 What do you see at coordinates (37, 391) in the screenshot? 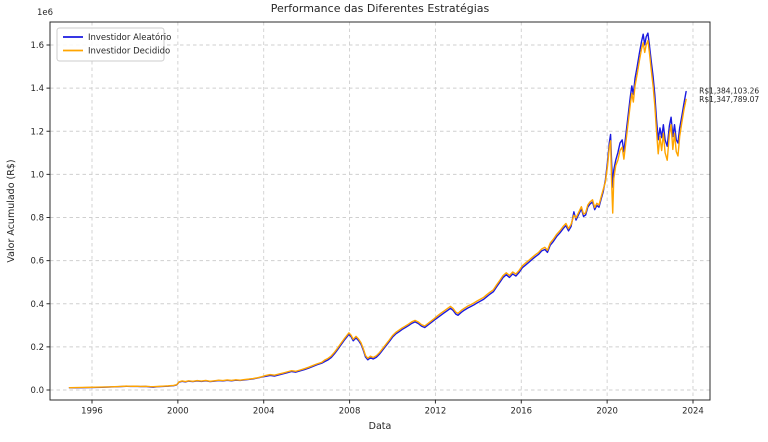
I see `y-tick-label: 0.0` at bounding box center [37, 391].